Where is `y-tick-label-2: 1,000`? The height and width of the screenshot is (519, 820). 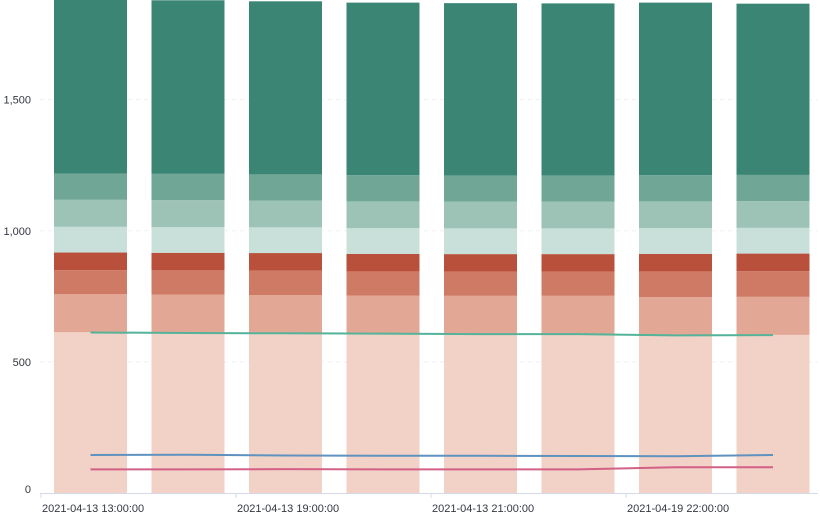
y-tick-label-2: 1,000 is located at coordinates (17, 232).